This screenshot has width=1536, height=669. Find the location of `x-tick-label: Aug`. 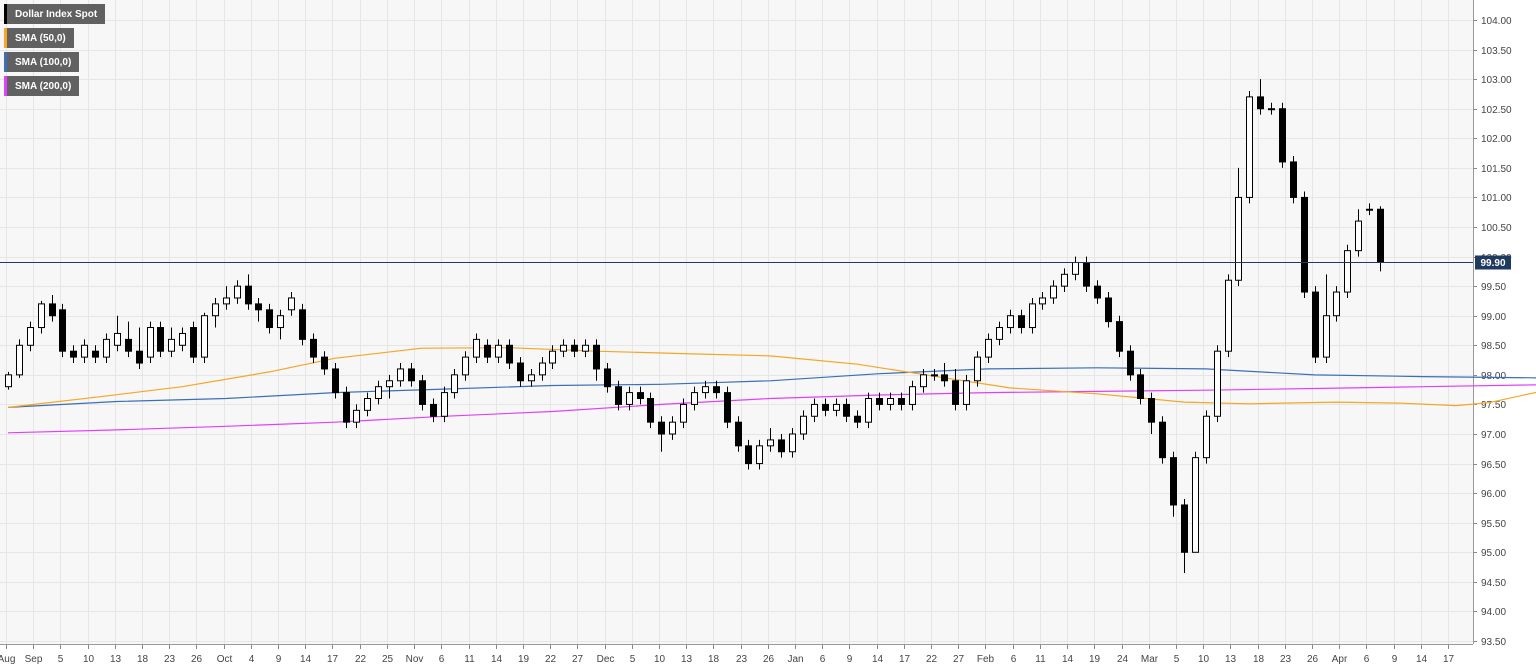

x-tick-label: Aug is located at coordinates (7, 659).